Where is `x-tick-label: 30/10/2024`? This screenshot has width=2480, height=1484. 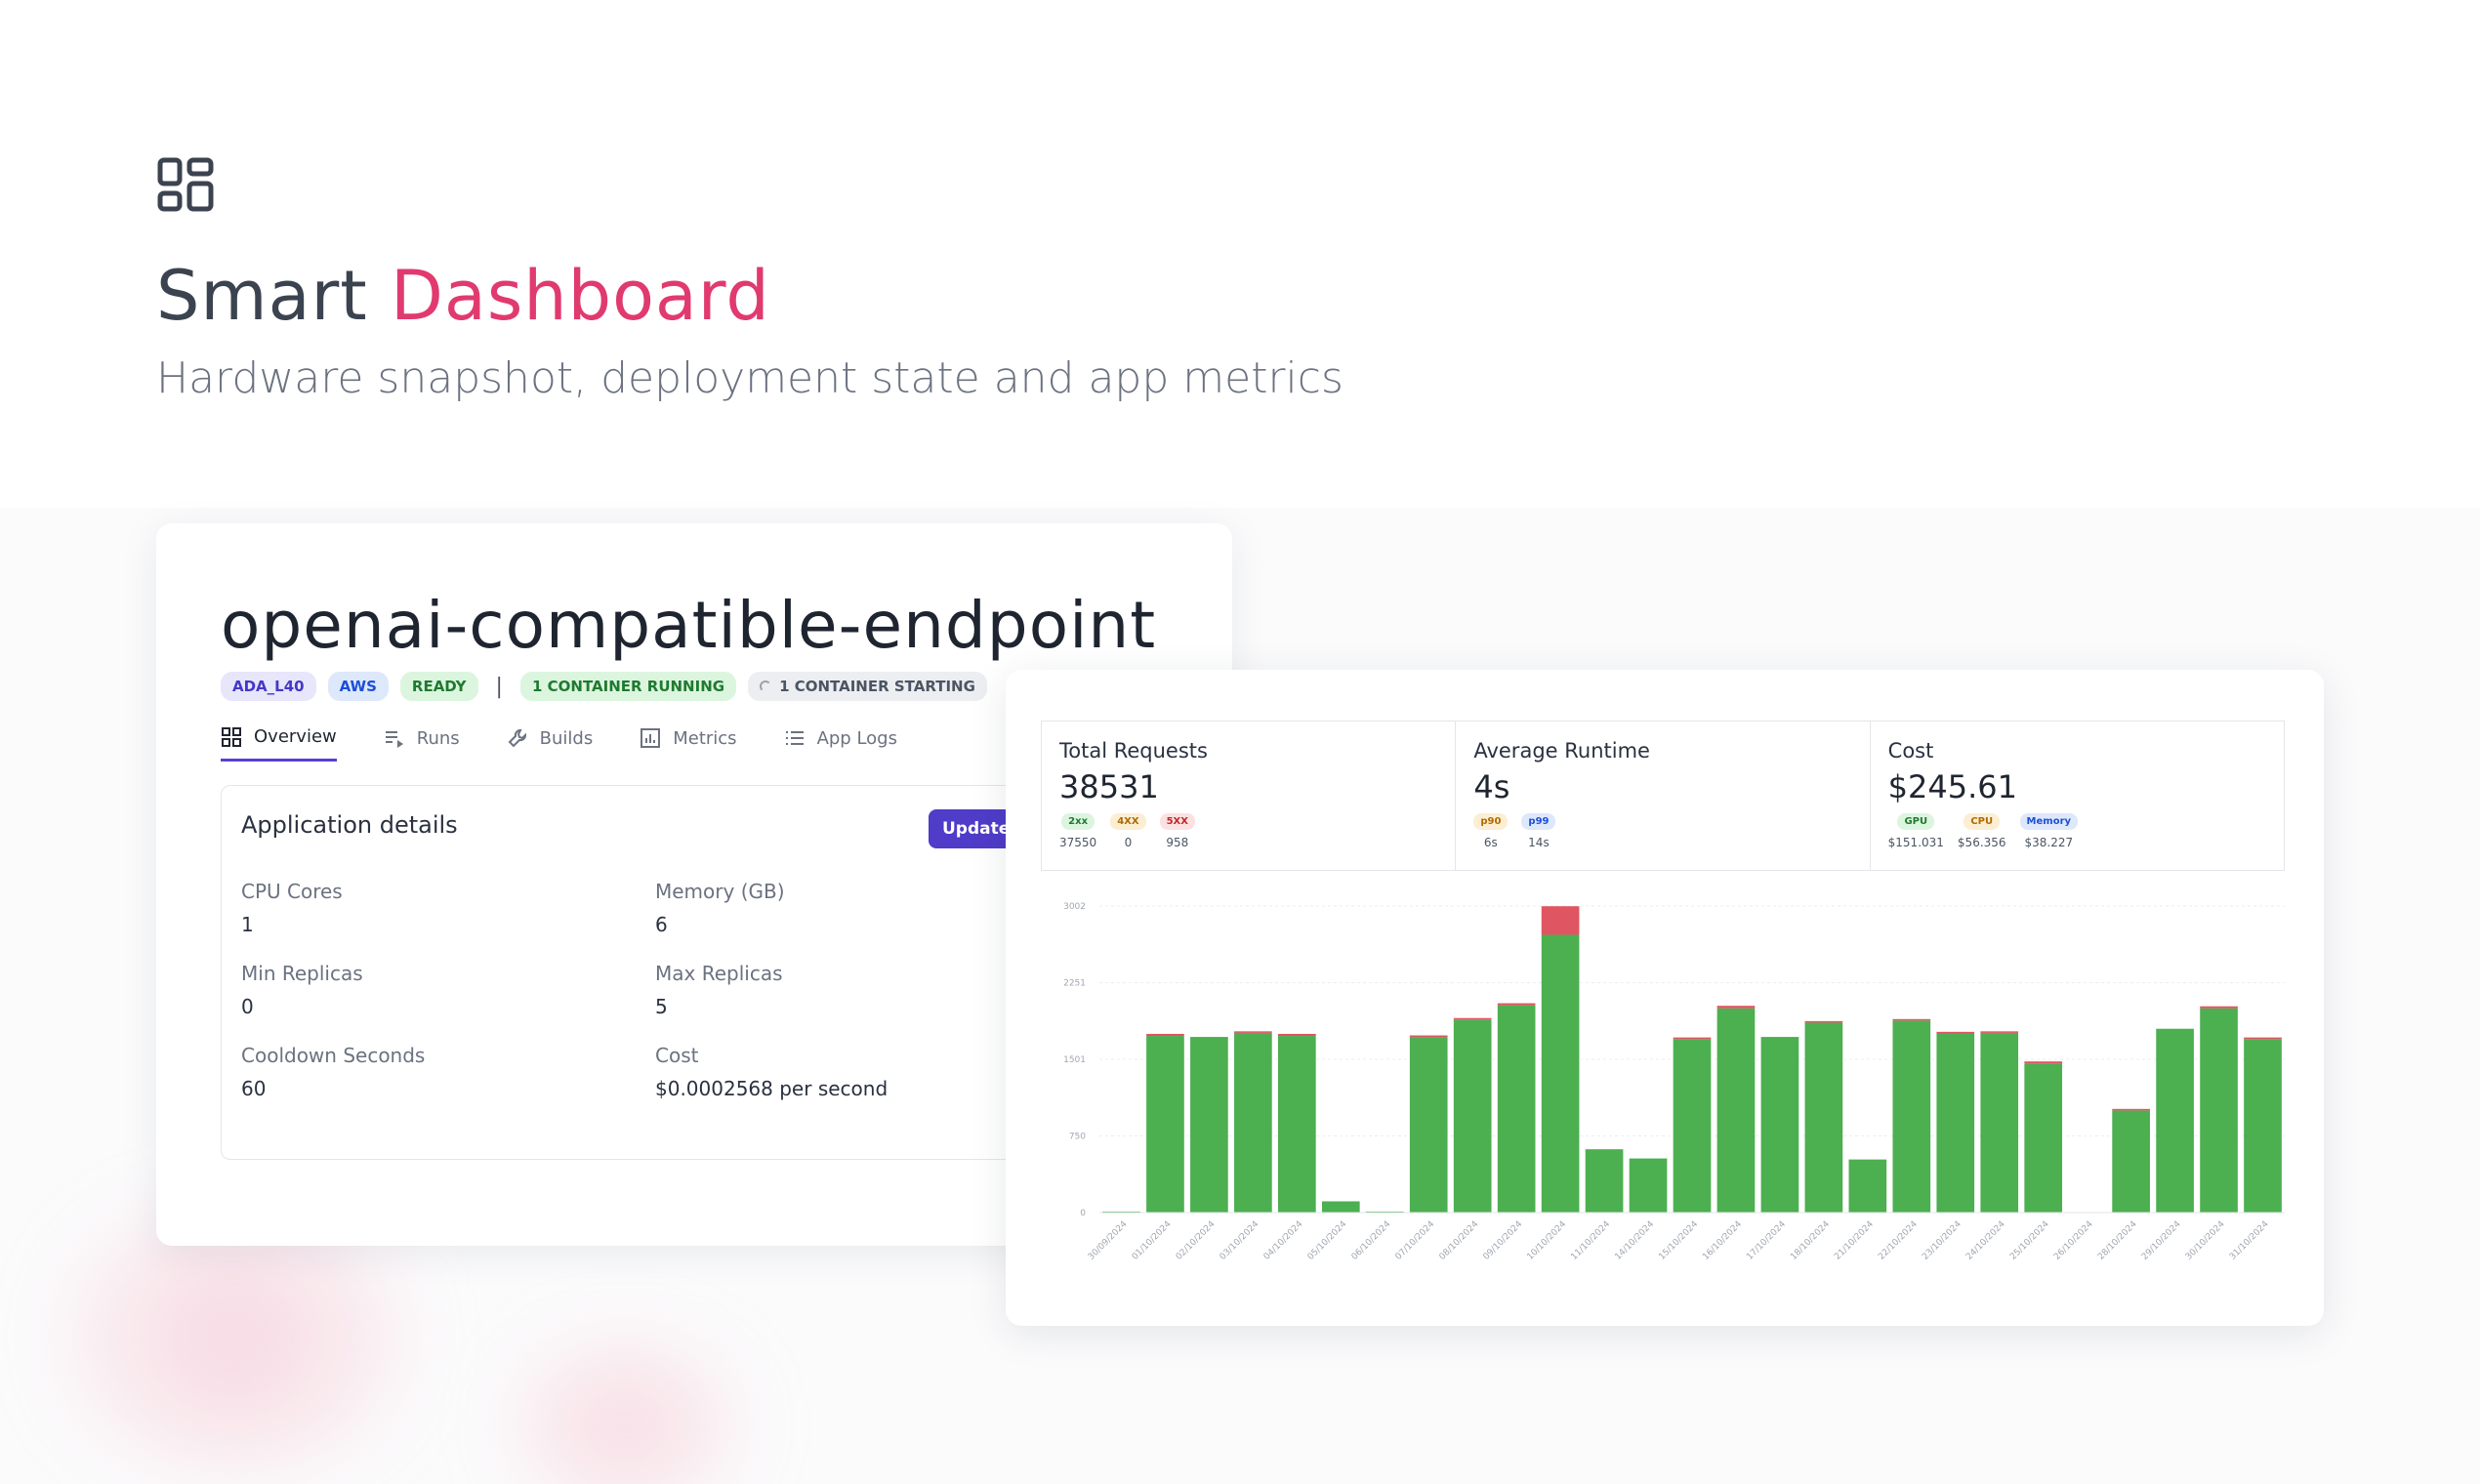 x-tick-label: 30/10/2024 is located at coordinates (2205, 1241).